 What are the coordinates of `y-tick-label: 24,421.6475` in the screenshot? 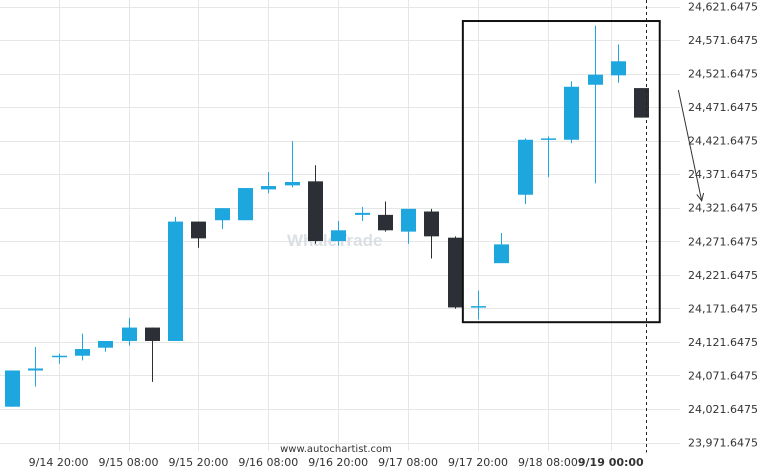 It's located at (723, 141).